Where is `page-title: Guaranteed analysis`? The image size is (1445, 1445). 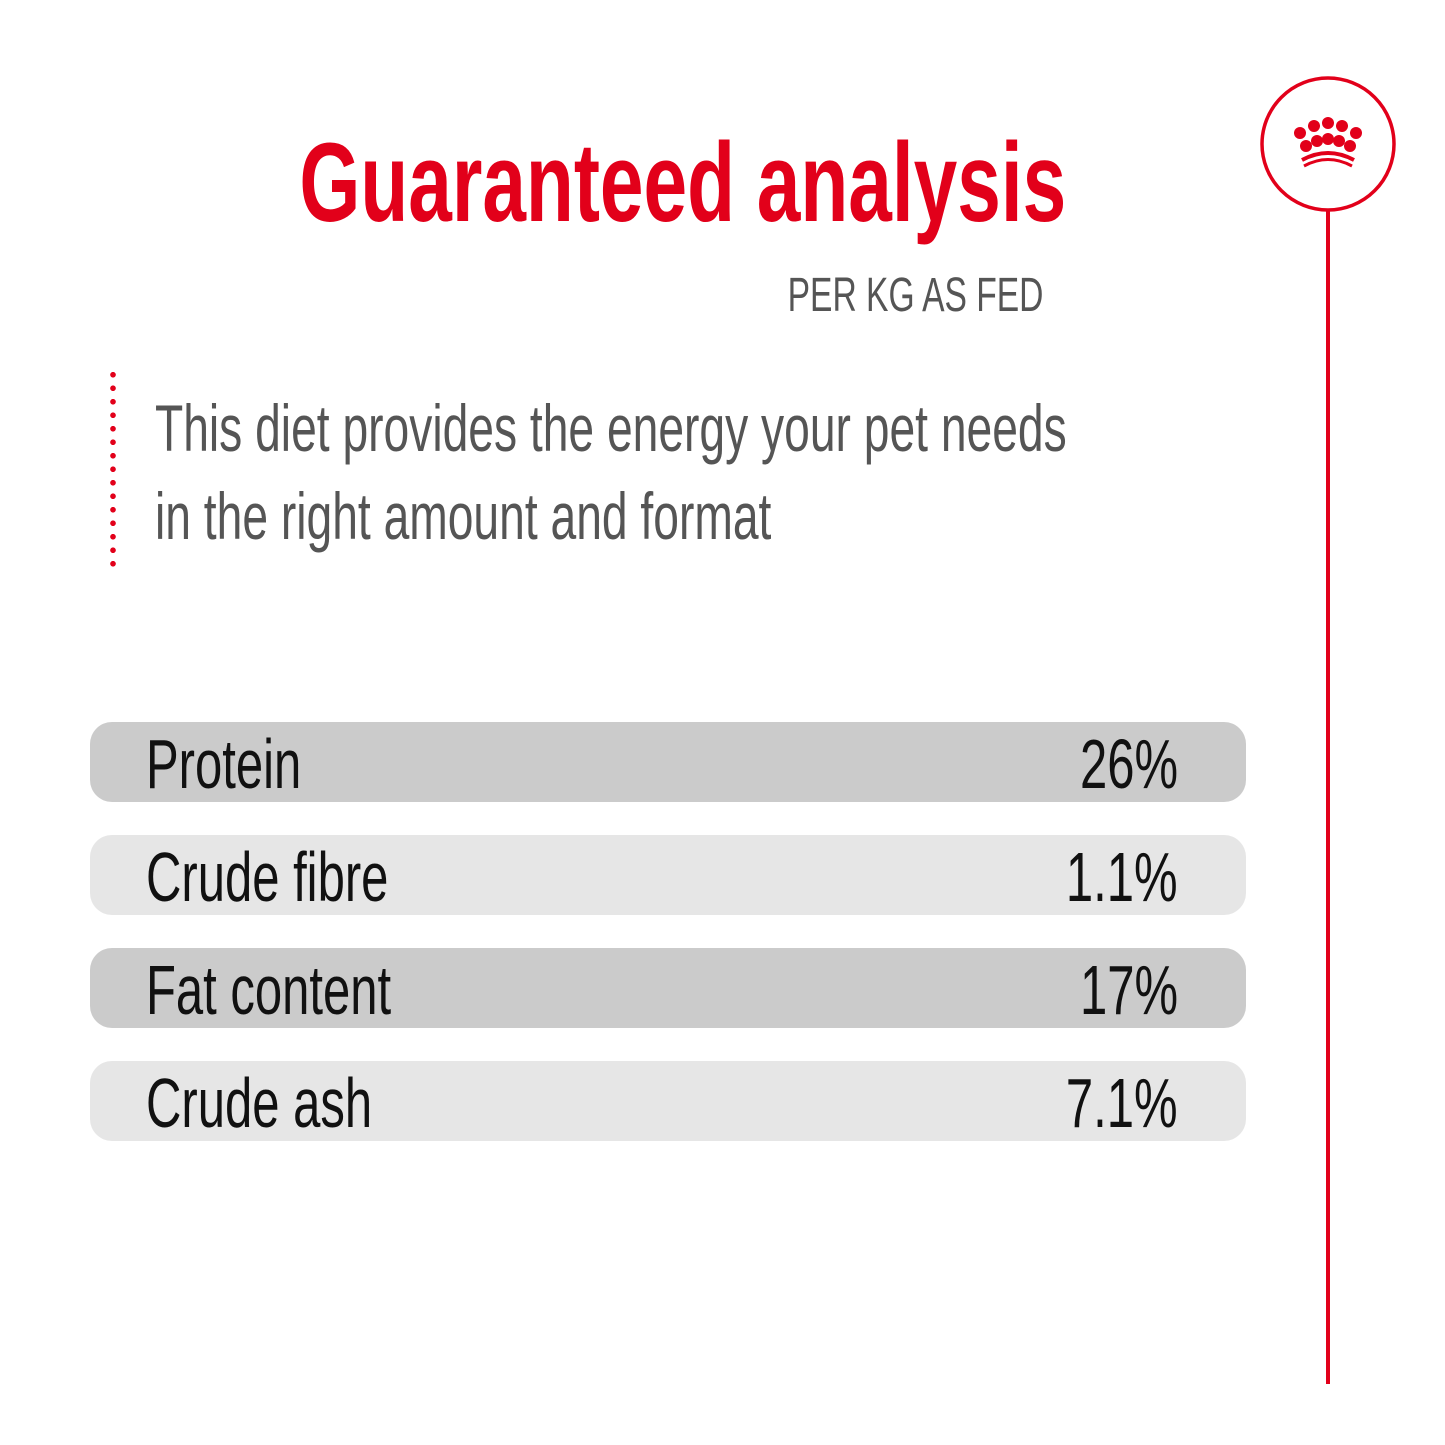
page-title: Guaranteed analysis is located at coordinates (682, 182).